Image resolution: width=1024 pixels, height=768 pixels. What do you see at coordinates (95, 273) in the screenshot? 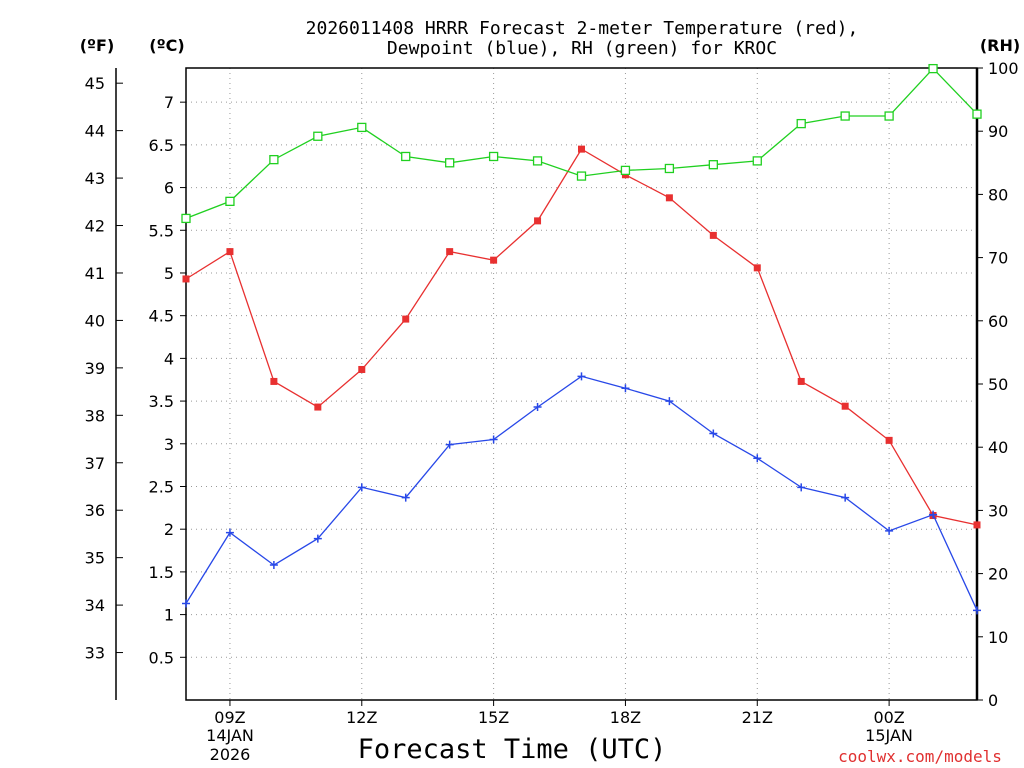
I see `fahrenheit-tick-label: 41` at bounding box center [95, 273].